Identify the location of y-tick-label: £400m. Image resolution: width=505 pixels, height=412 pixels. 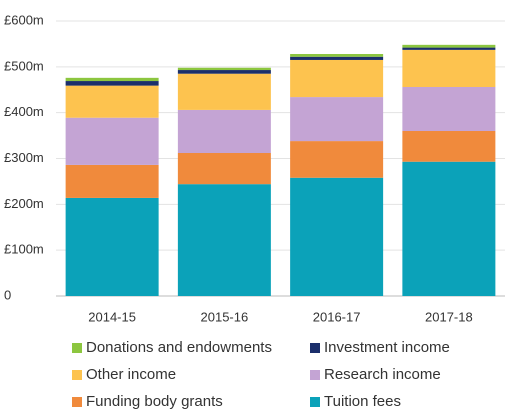
(24, 111).